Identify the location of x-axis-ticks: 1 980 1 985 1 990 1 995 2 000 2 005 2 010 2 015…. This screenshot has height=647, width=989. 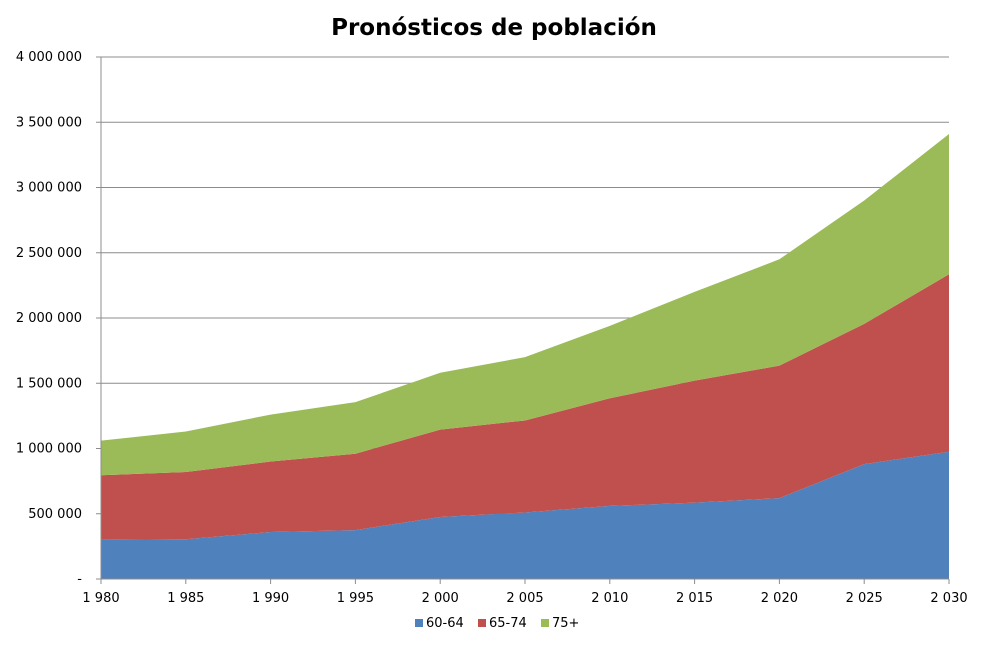
(525, 592).